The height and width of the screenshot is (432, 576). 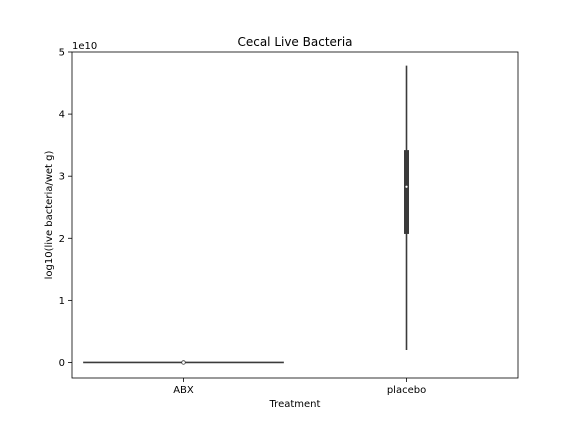 I want to click on y-tick-label: 1, so click(x=62, y=301).